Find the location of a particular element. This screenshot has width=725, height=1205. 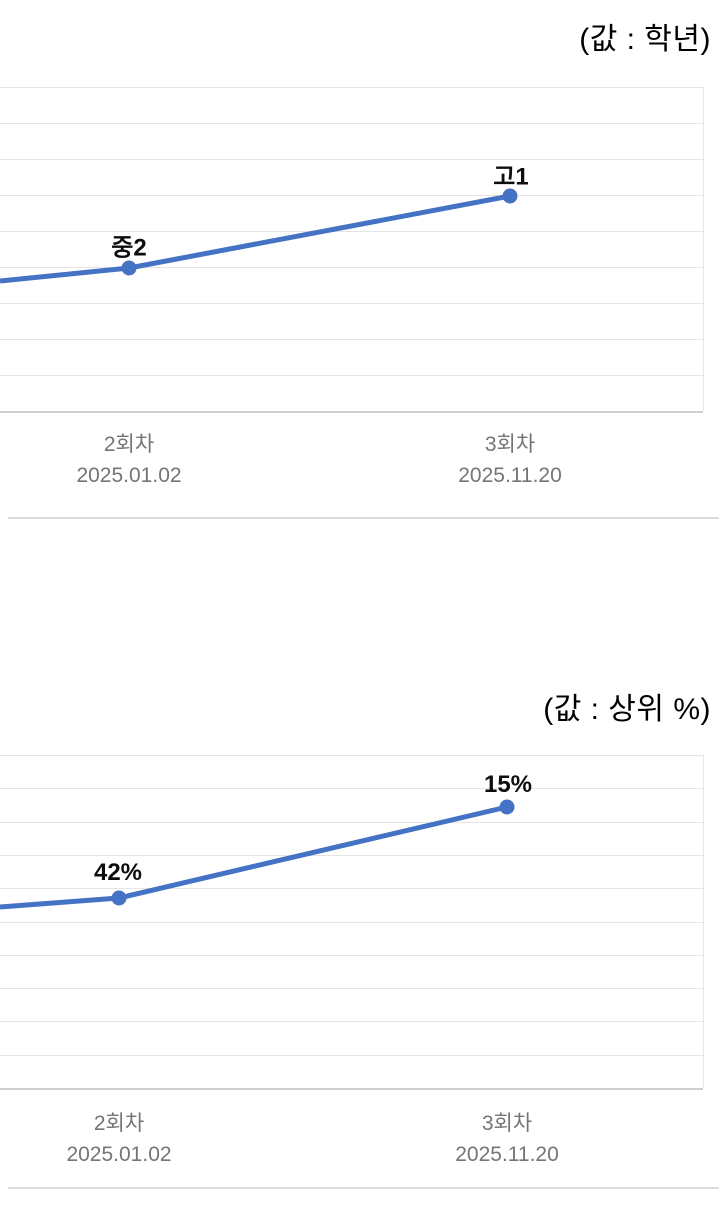

data-point-label: 중2 is located at coordinates (129, 248).